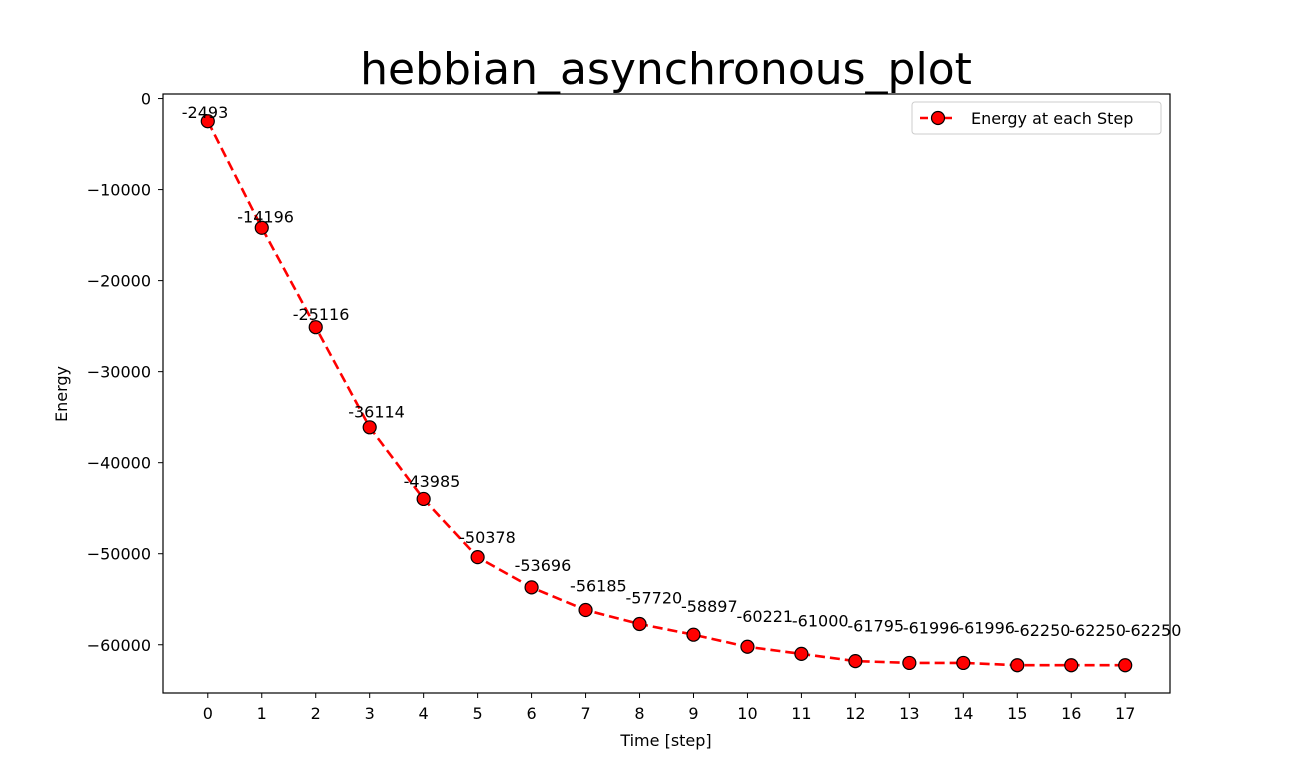  What do you see at coordinates (119, 645) in the screenshot?
I see `y-tick-label: −60000` at bounding box center [119, 645].